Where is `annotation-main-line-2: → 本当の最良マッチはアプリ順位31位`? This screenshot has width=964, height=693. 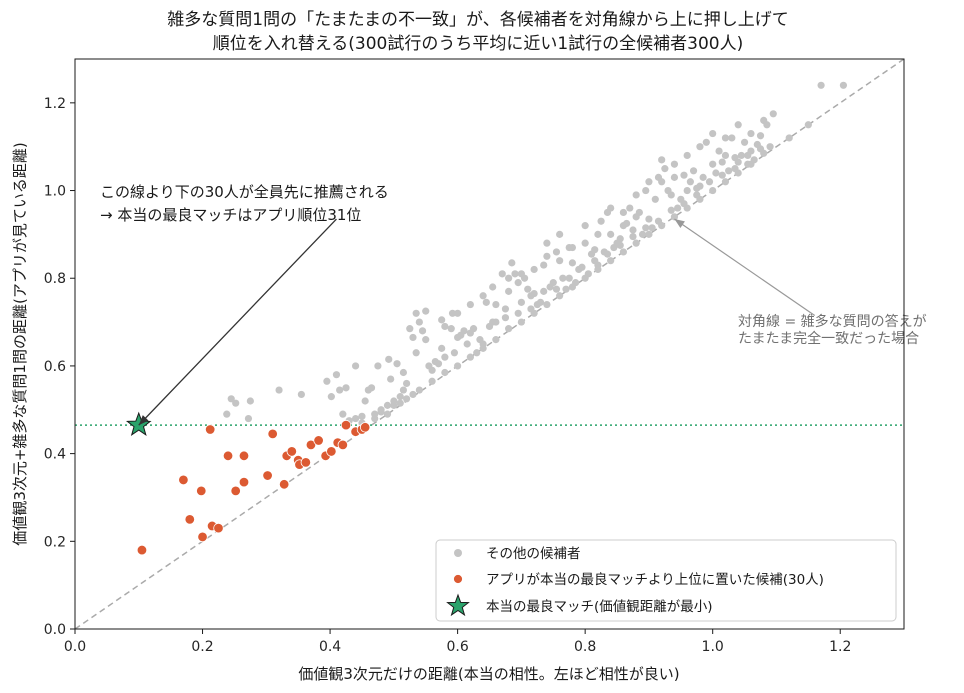
annotation-main-line-2: → 本当の最良マッチはアプリ順位31位 is located at coordinates (230, 215).